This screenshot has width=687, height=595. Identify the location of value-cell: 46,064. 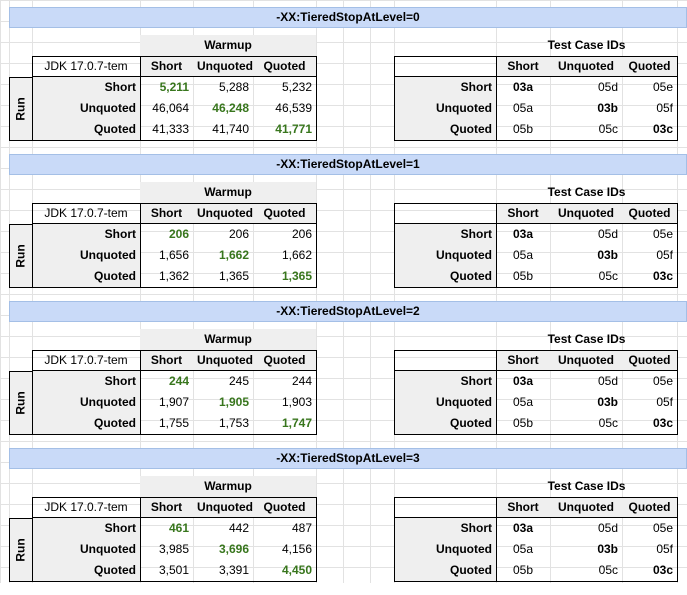
(170, 108).